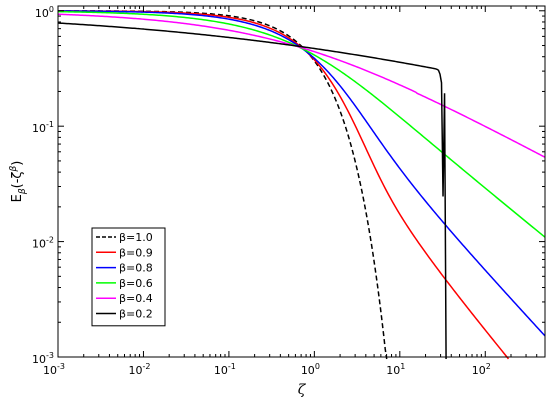 Image resolution: width=550 pixels, height=406 pixels. What do you see at coordinates (310, 369) in the screenshot?
I see `x-tick-label: 10⁰` at bounding box center [310, 369].